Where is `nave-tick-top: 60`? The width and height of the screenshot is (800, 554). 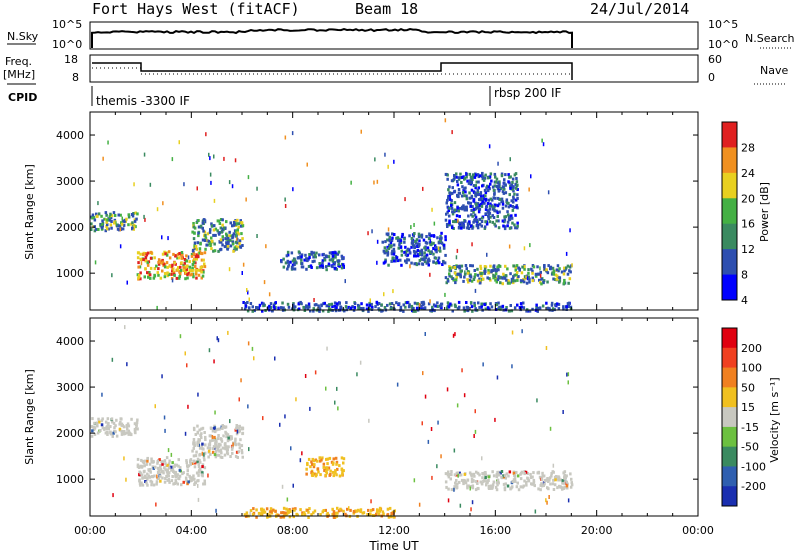
nave-tick-top: 60 is located at coordinates (715, 59).